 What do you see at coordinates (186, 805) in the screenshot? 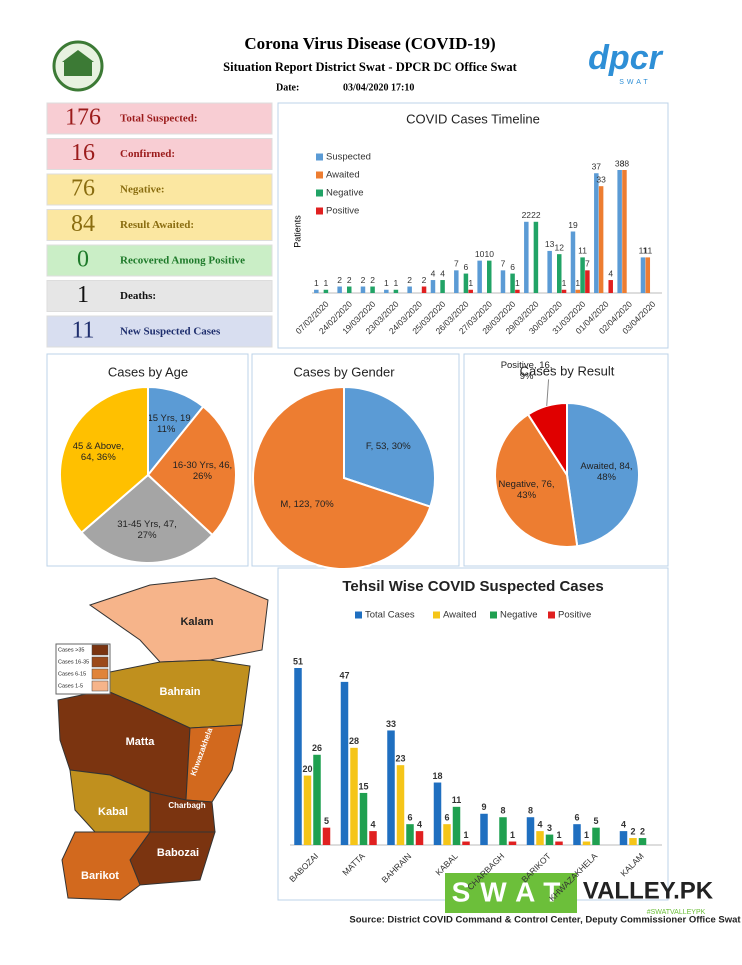
I see `region-label: Charbagh` at bounding box center [186, 805].